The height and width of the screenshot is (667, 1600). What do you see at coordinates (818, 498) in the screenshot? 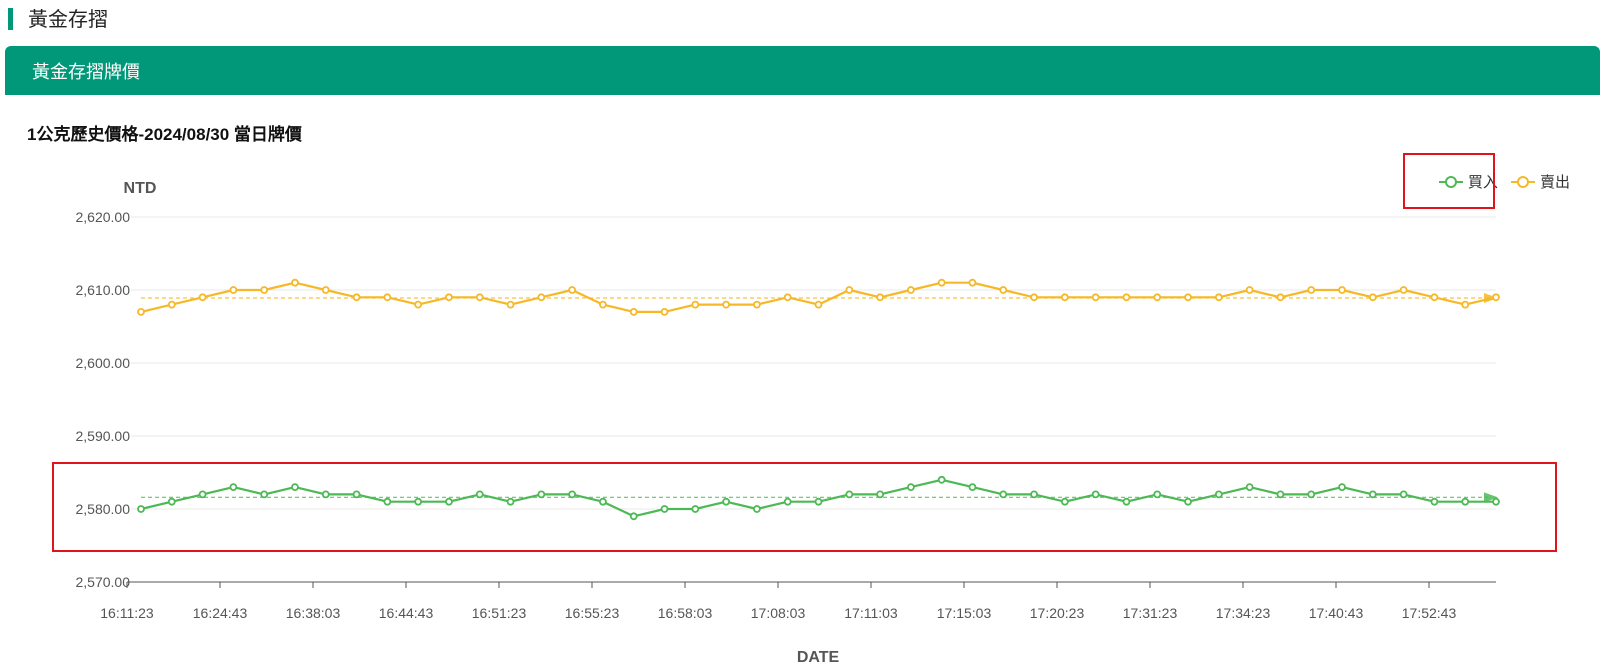
I see `series-buy` at bounding box center [818, 498].